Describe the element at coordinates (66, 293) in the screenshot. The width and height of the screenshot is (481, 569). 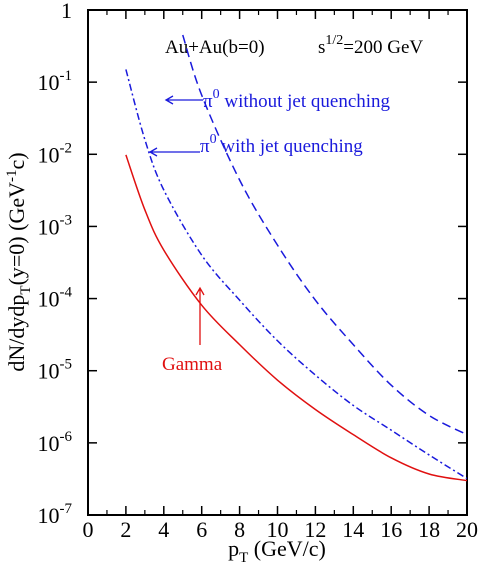
I see `y-tick-exponent: -4` at that location.